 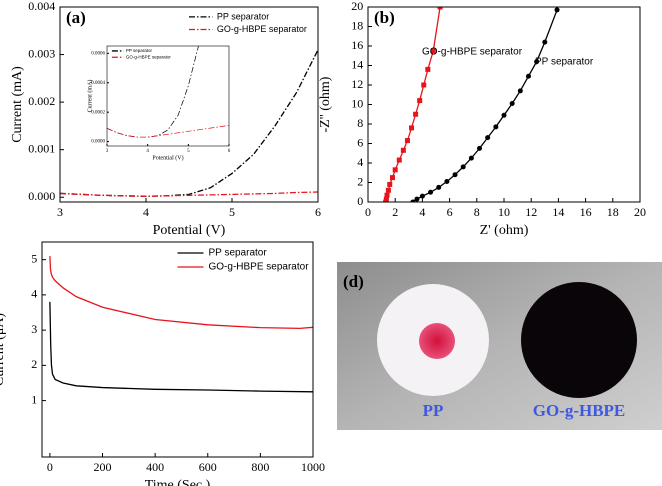 I want to click on x-tick-label: 400, so click(x=155, y=467).